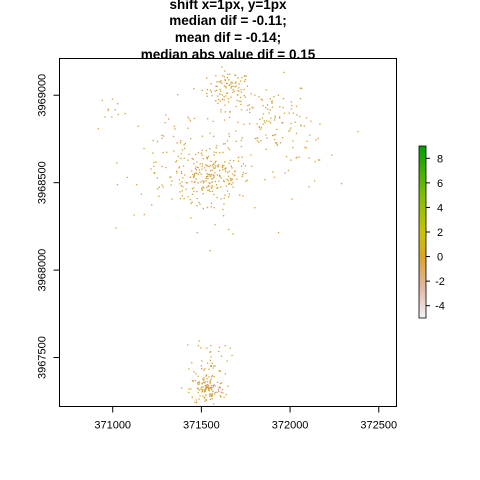 This screenshot has height=480, width=480. What do you see at coordinates (435, 233) in the screenshot?
I see `colorbar-ticks: -4 -2 0 2 4 6 8` at bounding box center [435, 233].